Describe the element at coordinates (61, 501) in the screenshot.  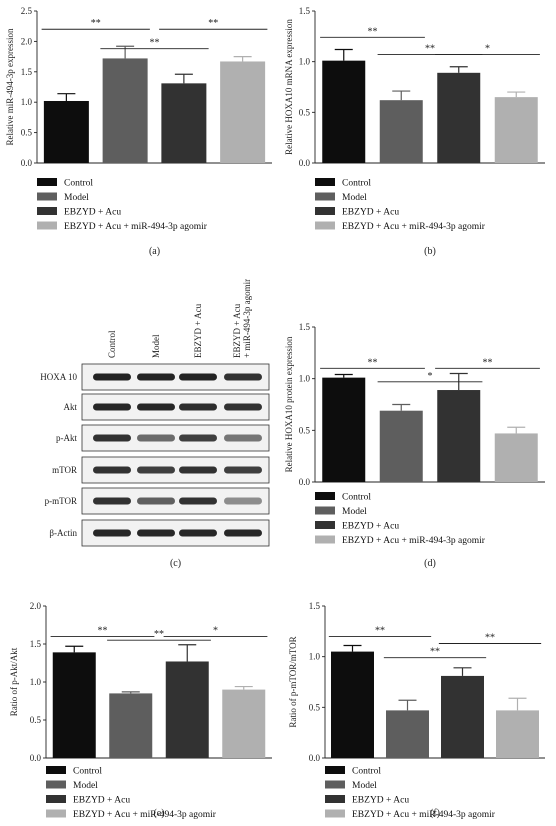
I see `blot-row-label: p-mTOR` at that location.